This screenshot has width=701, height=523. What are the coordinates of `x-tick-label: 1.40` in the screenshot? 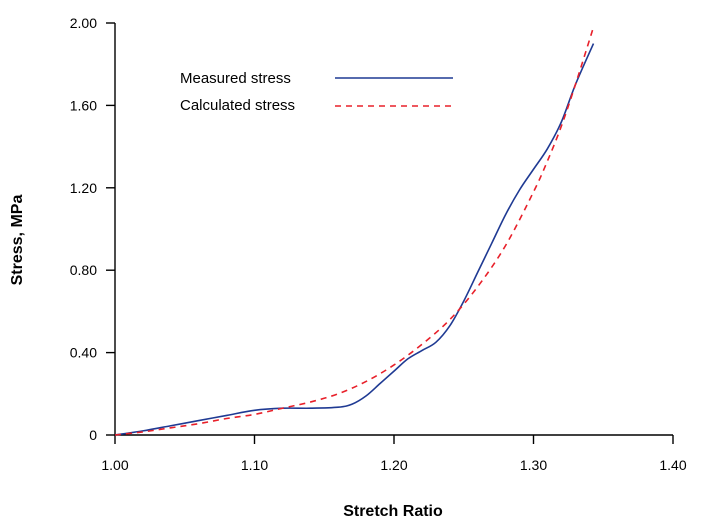 It's located at (672, 465).